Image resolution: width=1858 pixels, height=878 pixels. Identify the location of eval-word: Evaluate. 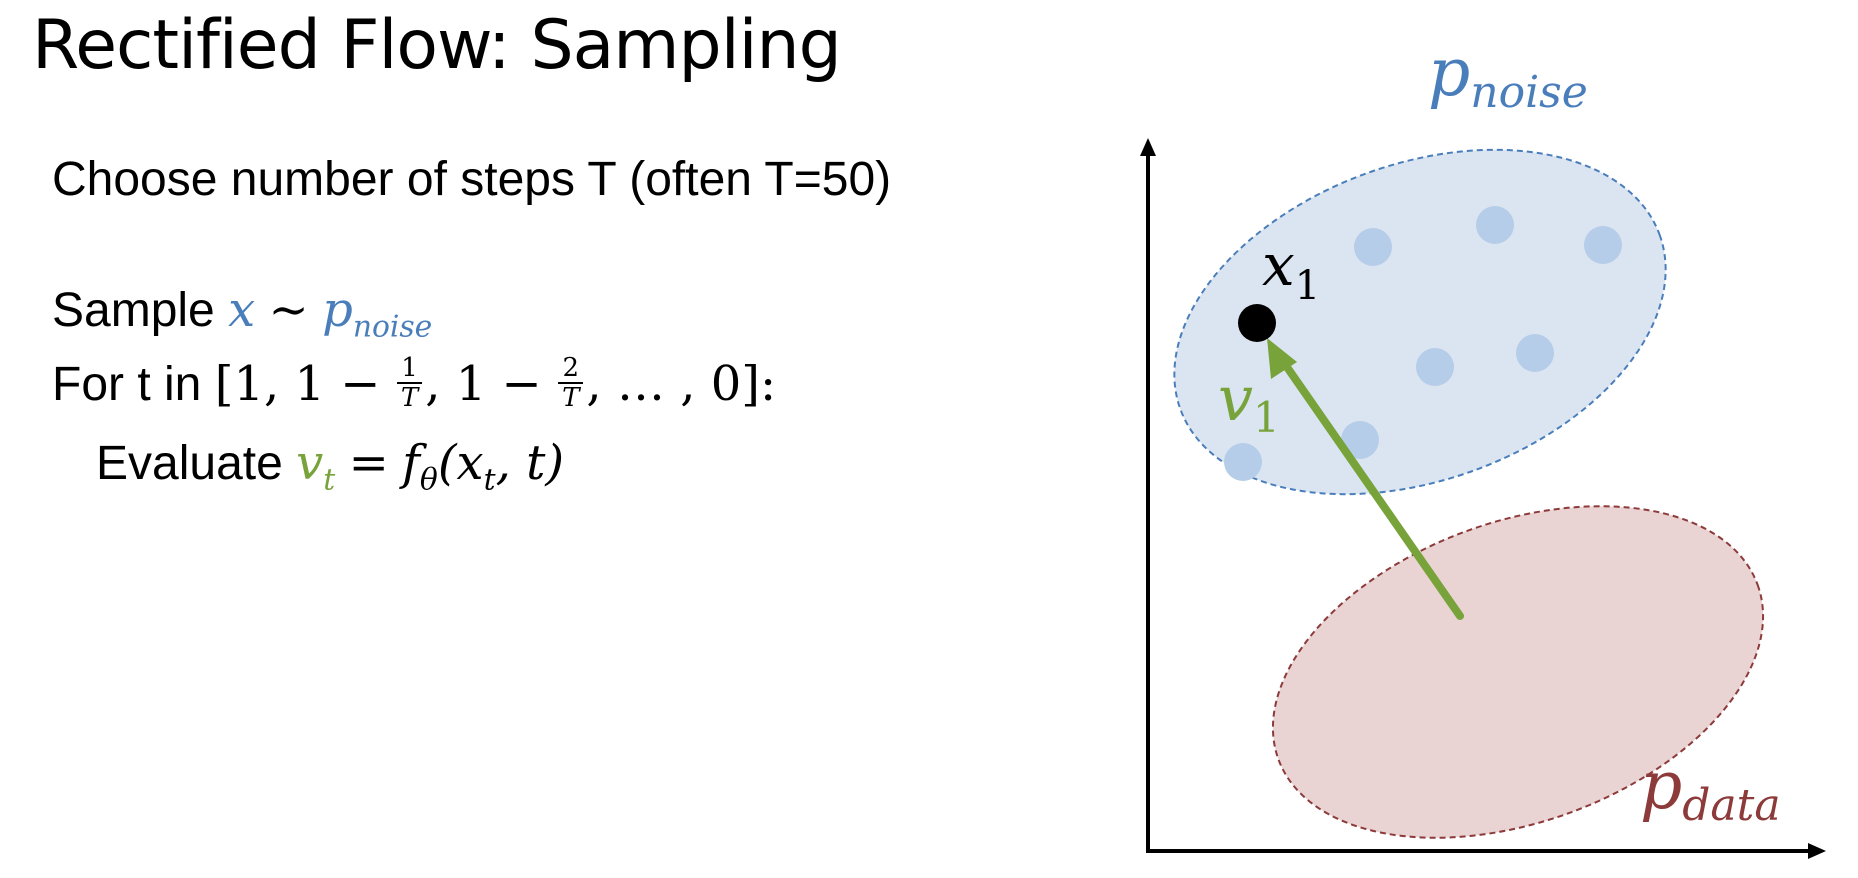
(189, 463).